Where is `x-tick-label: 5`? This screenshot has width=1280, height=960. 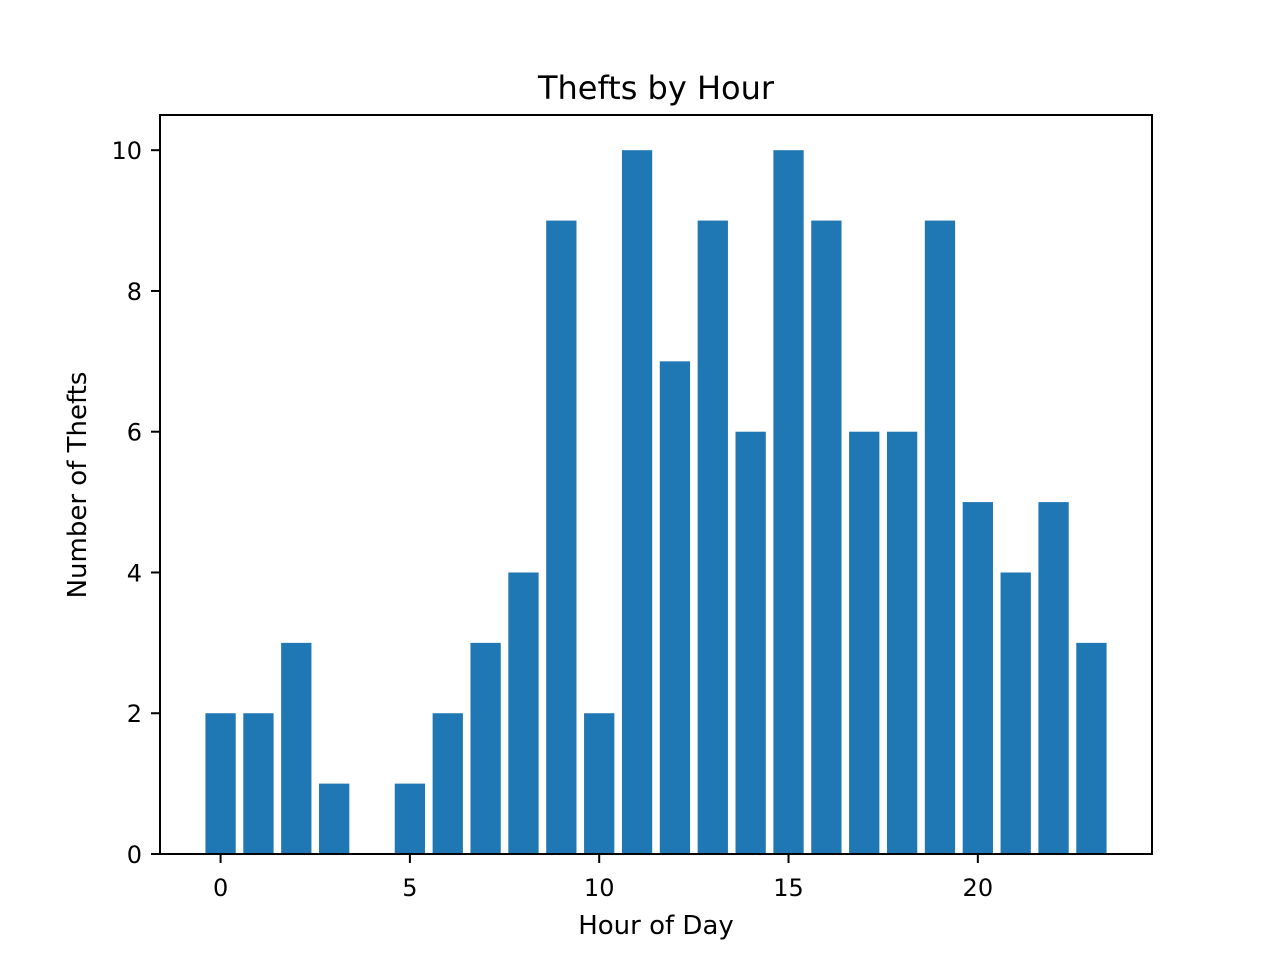
x-tick-label: 5 is located at coordinates (409, 888).